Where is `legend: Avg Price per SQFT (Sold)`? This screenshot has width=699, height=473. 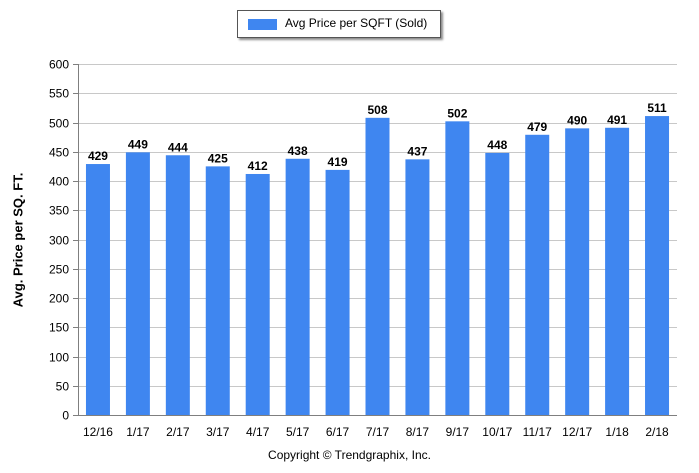 legend: Avg Price per SQFT (Sold) is located at coordinates (339, 24).